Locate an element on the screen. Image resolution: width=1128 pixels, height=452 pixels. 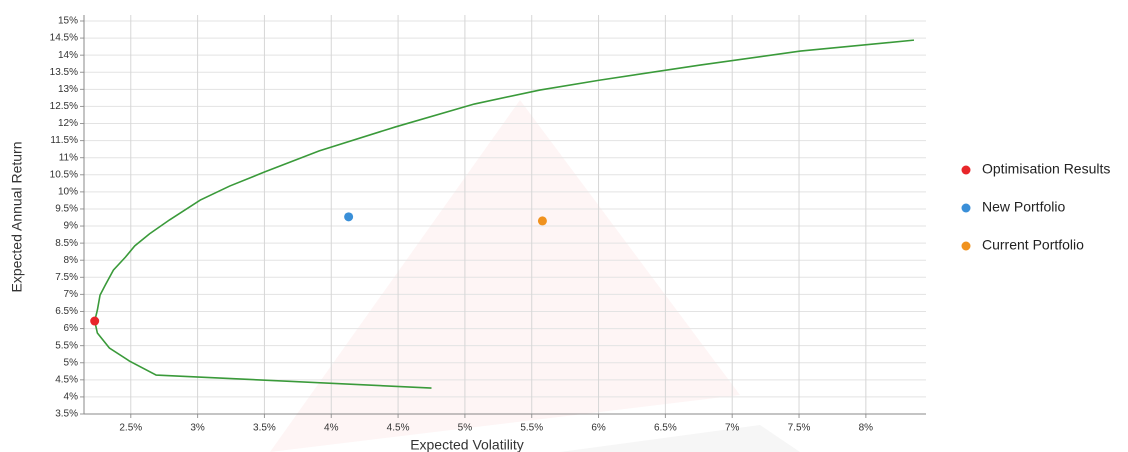
x-tick-label: 4.5% is located at coordinates (398, 428).